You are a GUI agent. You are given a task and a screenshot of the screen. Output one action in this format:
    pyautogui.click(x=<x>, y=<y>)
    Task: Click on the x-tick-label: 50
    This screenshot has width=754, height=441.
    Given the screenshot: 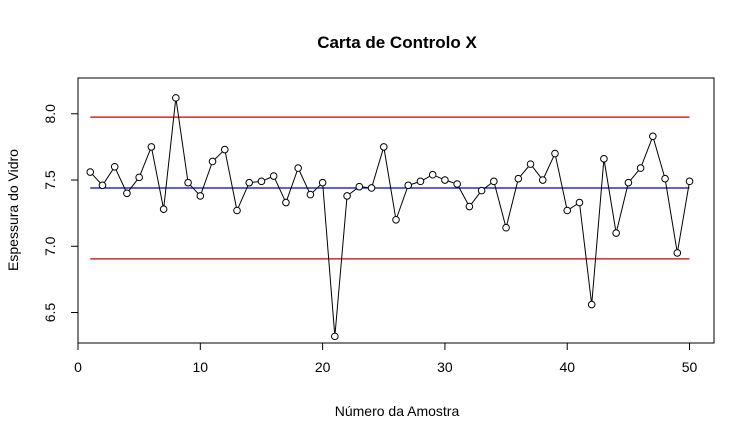 What is the action you would take?
    pyautogui.click(x=690, y=367)
    